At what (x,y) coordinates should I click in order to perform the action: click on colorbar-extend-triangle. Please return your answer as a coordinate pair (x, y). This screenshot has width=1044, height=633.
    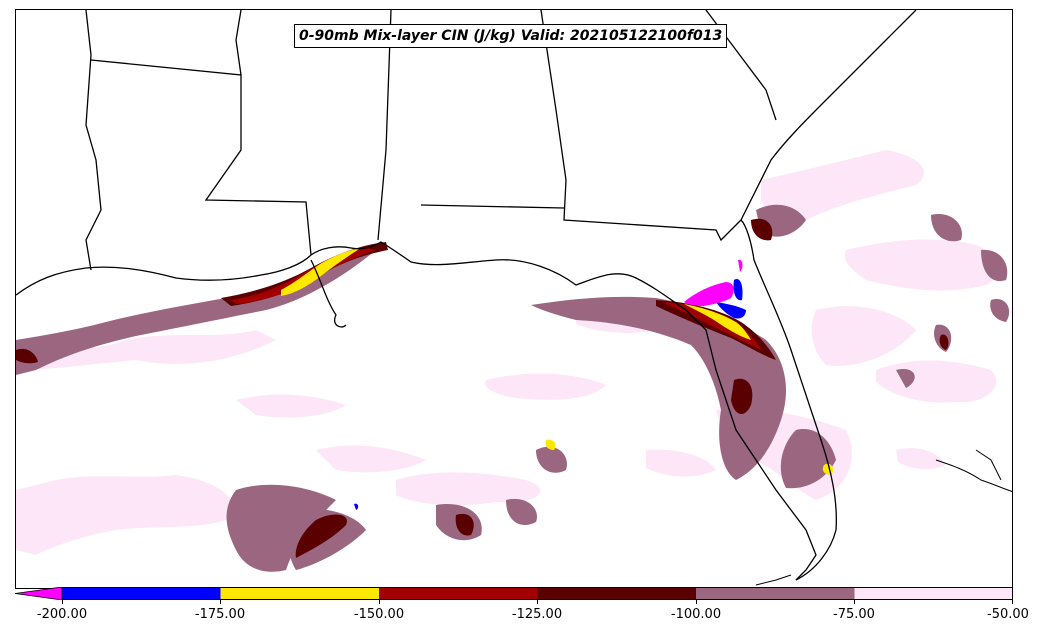
    Looking at the image, I should click on (39, 593).